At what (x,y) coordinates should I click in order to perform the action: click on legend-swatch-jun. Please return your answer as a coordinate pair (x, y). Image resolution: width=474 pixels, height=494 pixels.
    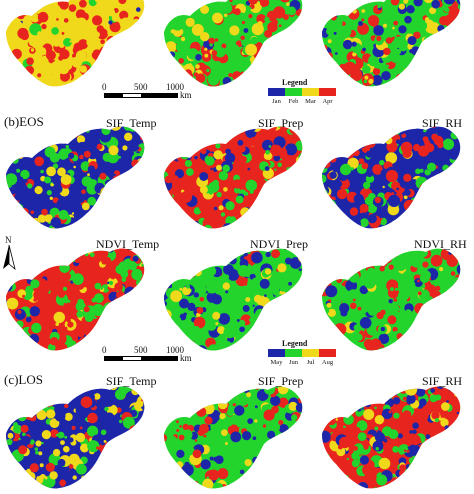
    Looking at the image, I should click on (293, 353).